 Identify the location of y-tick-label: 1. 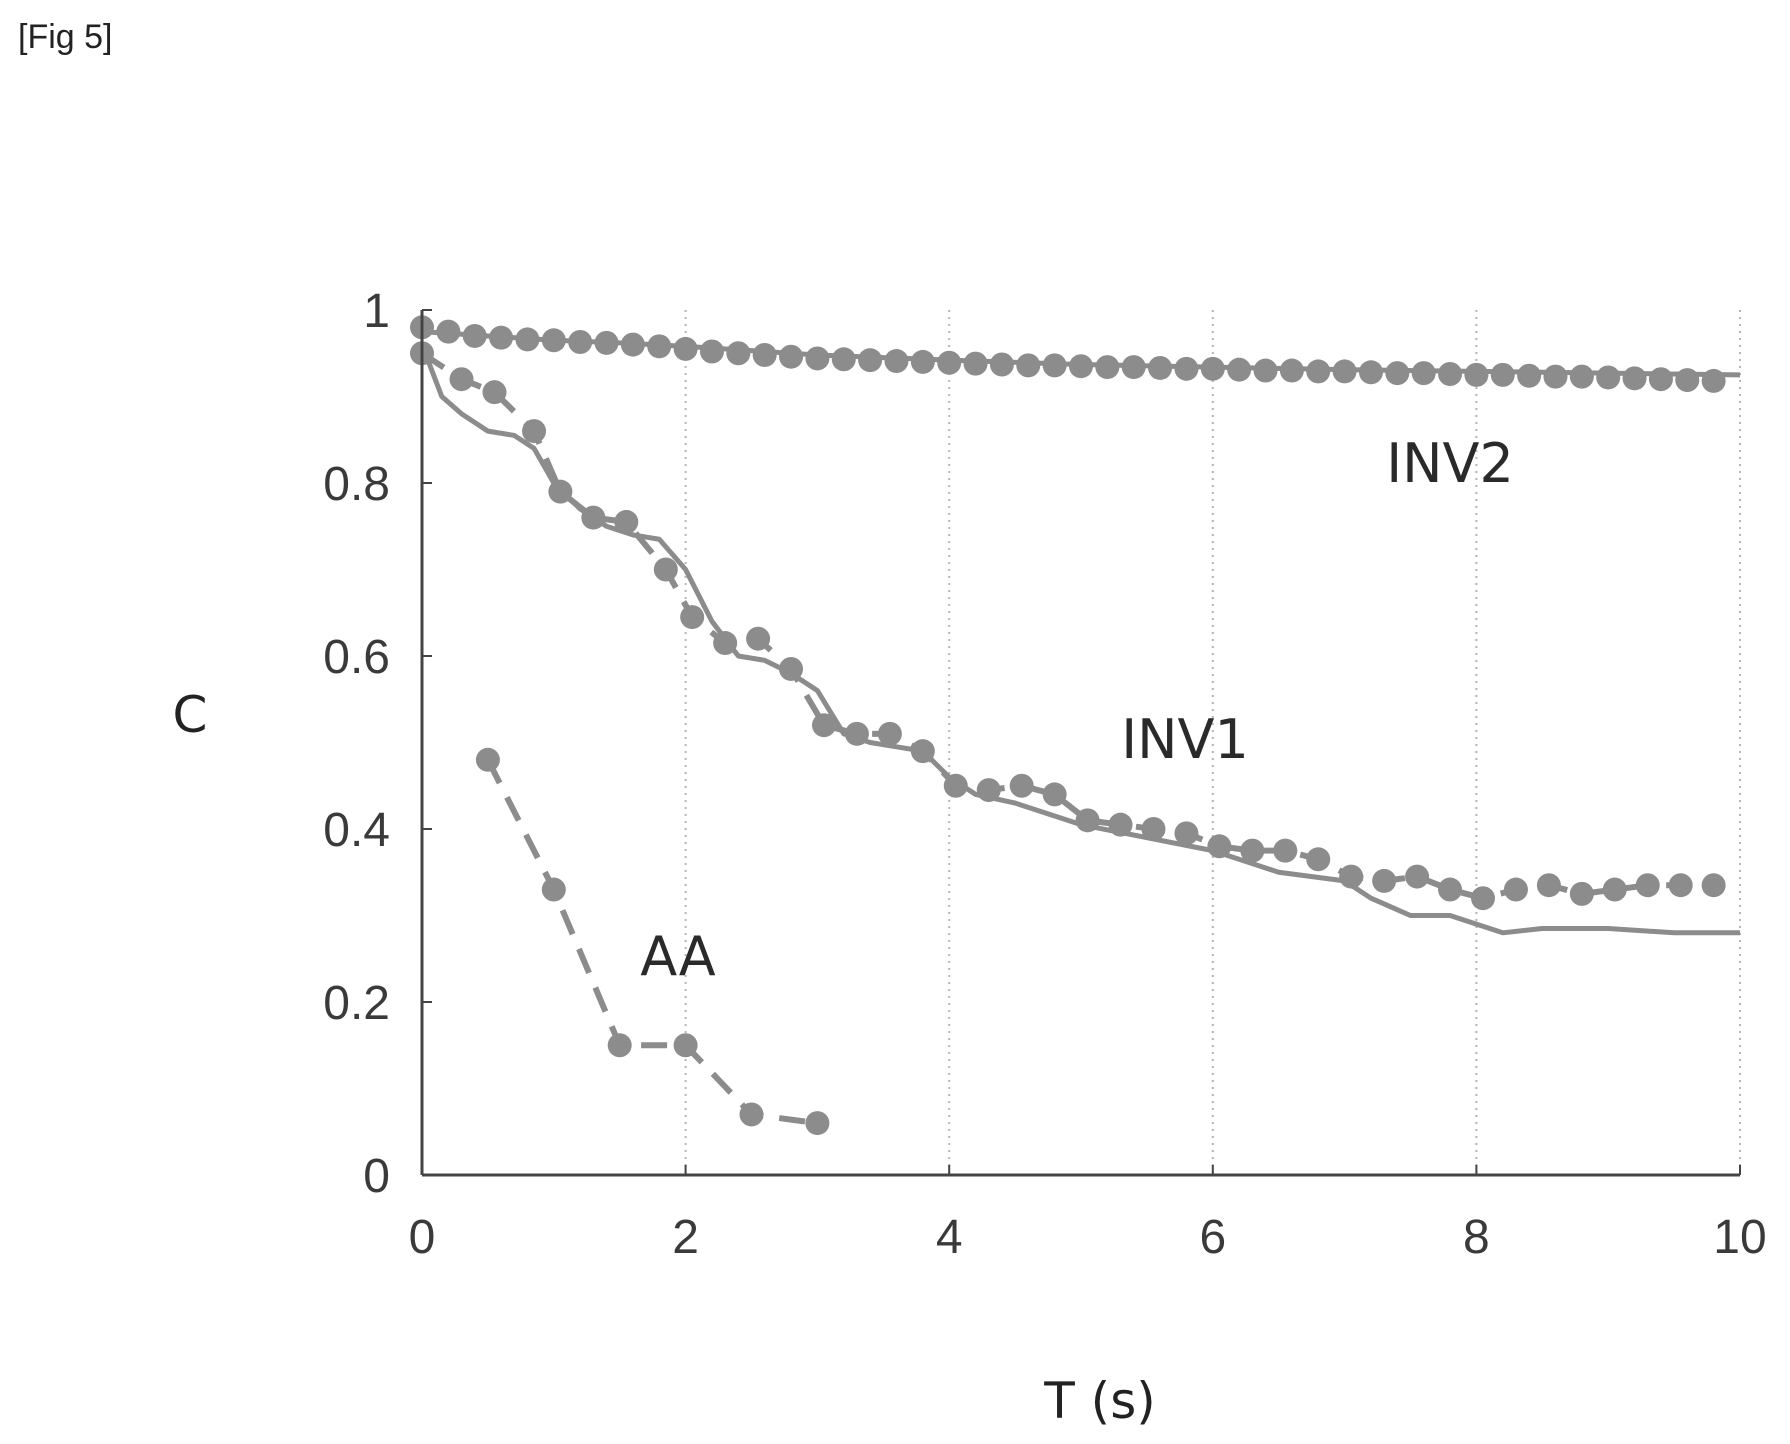
(376, 311).